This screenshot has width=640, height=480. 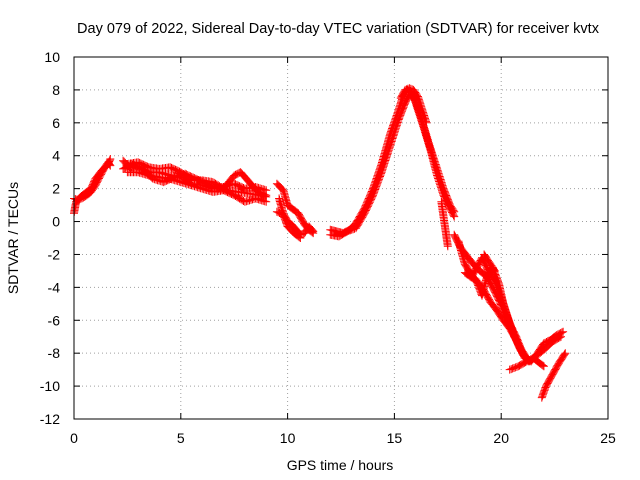 I want to click on y-tick-label: -12, so click(x=50, y=419).